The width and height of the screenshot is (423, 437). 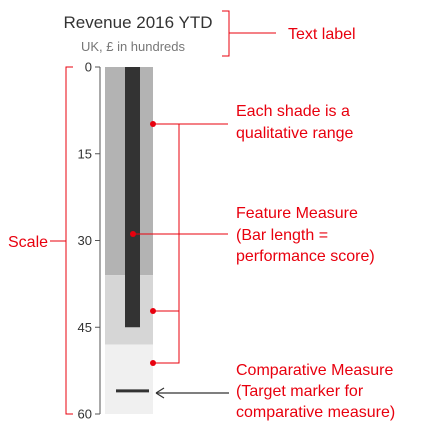 I want to click on text-label-bracket, so click(x=249, y=33).